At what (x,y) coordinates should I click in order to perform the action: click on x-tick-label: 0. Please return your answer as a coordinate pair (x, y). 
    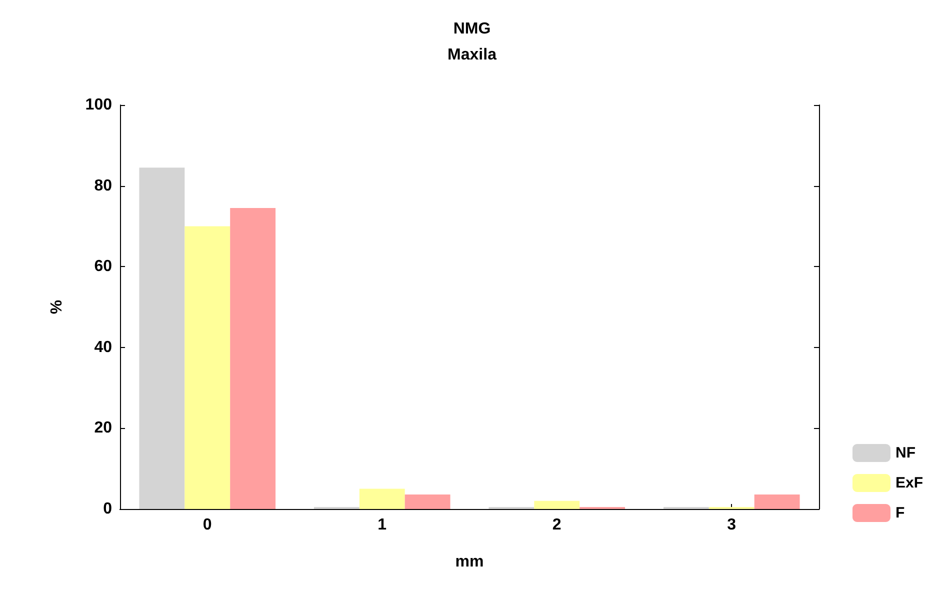
    Looking at the image, I should click on (207, 525).